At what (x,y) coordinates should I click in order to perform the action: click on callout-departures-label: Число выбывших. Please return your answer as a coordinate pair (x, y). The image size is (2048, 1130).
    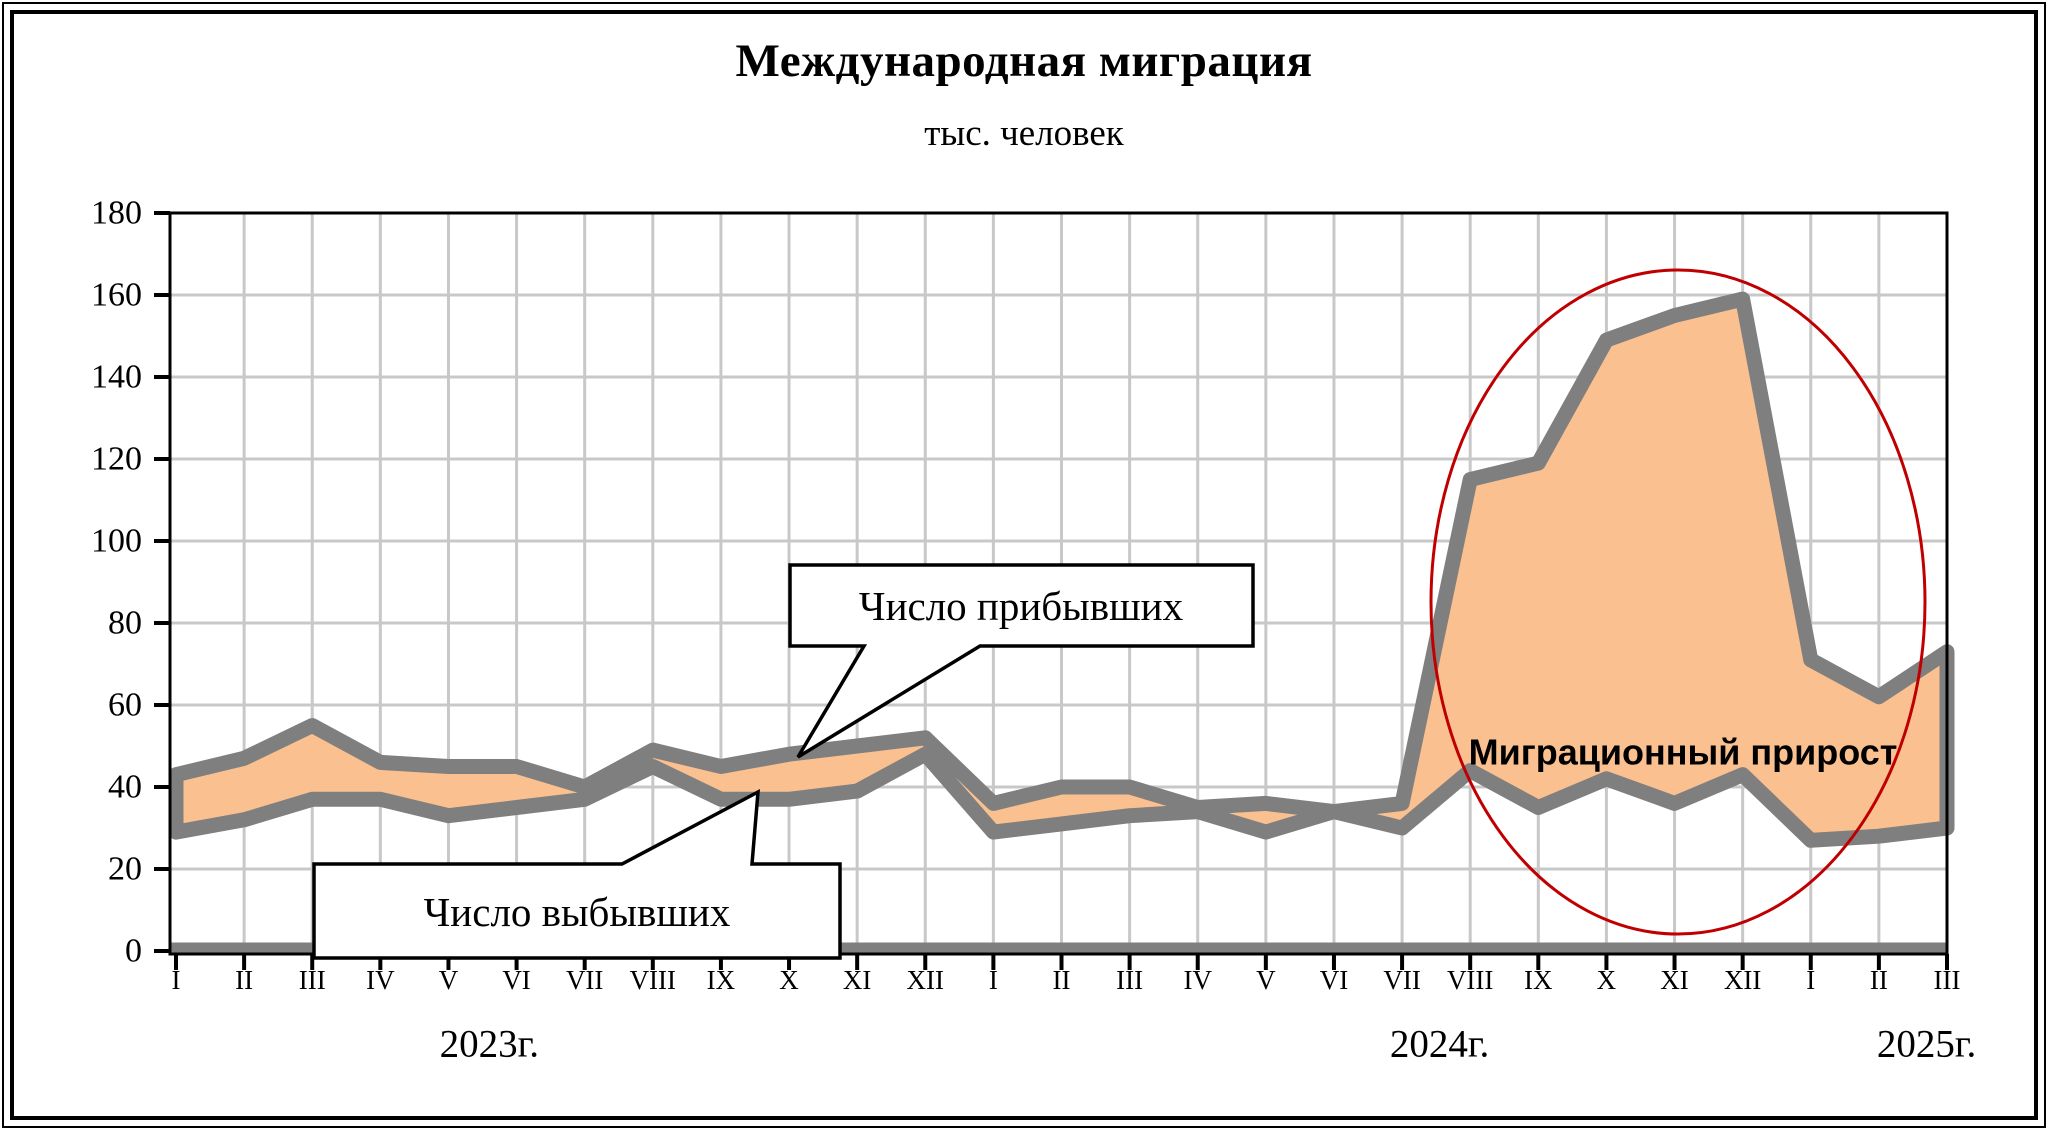
    Looking at the image, I should click on (577, 912).